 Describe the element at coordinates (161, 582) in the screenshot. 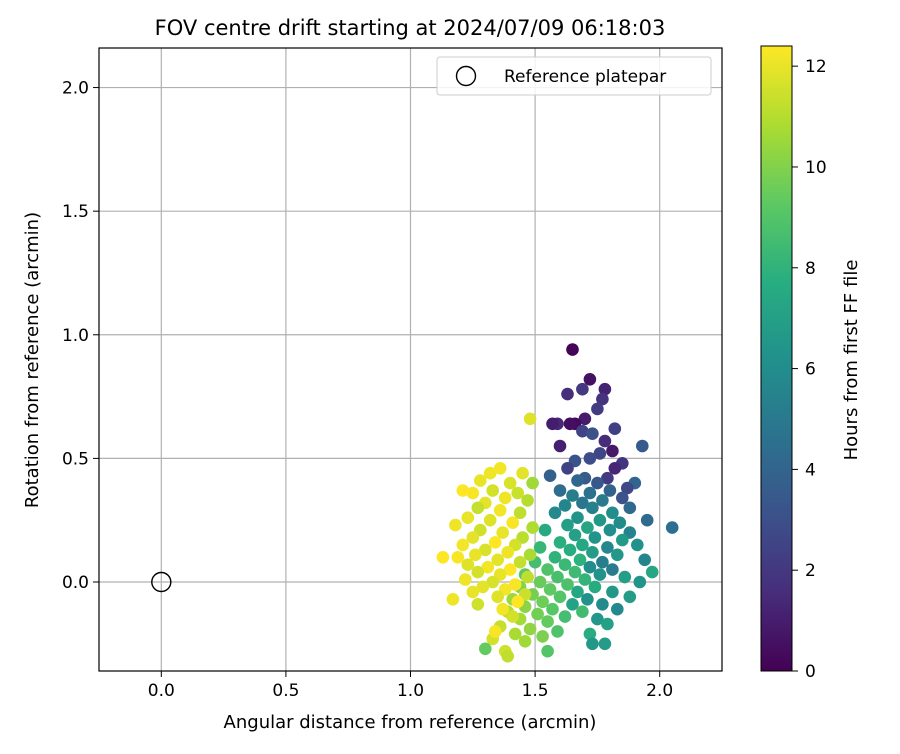

I see `reference-point` at that location.